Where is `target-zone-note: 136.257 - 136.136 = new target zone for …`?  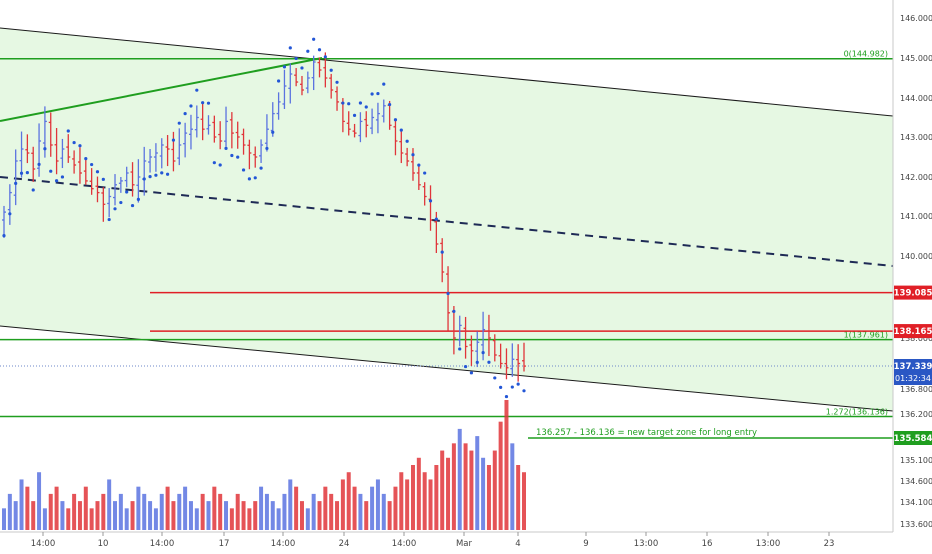
target-zone-note: 136.257 - 136.136 = new target zone for … is located at coordinates (646, 433).